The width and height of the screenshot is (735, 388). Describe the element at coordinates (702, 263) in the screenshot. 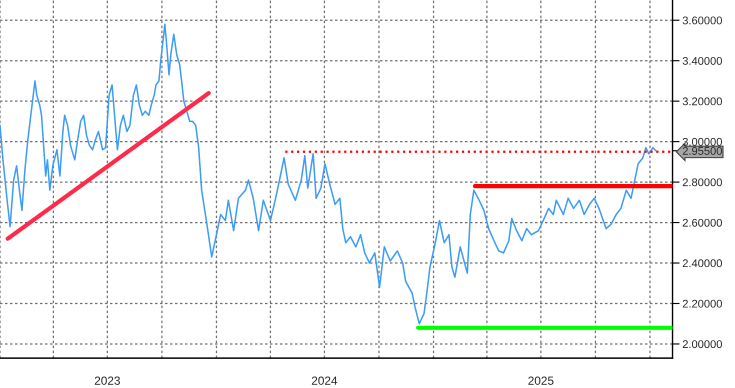

I see `y-tick-label: 2.40000` at that location.